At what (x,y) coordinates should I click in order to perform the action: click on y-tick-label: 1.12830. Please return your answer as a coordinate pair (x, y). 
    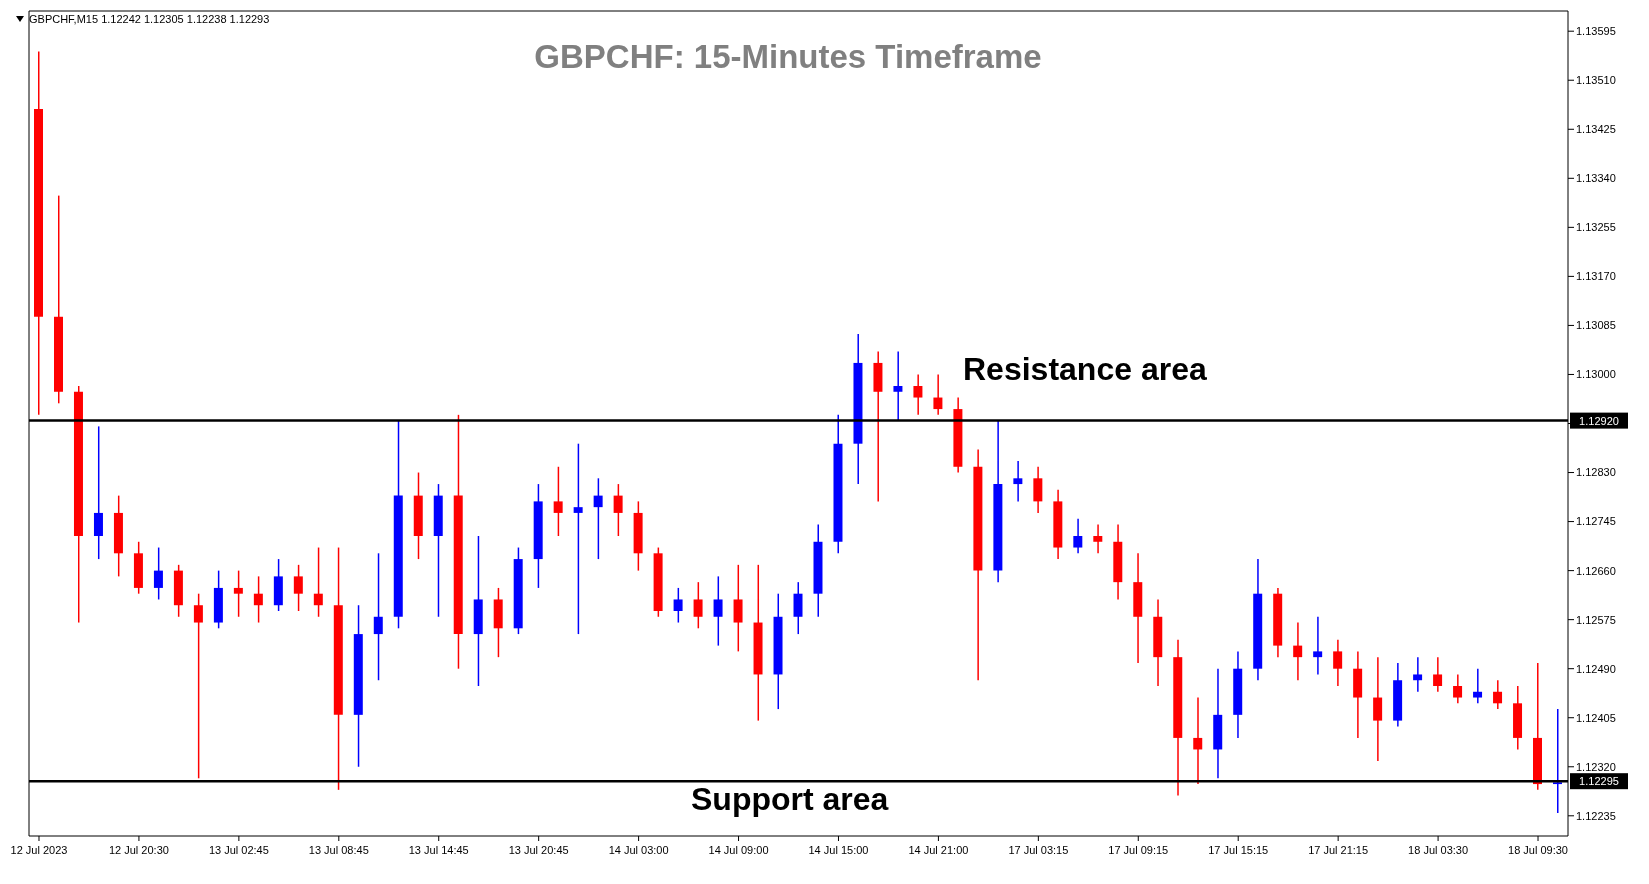
    Looking at the image, I should click on (1596, 472).